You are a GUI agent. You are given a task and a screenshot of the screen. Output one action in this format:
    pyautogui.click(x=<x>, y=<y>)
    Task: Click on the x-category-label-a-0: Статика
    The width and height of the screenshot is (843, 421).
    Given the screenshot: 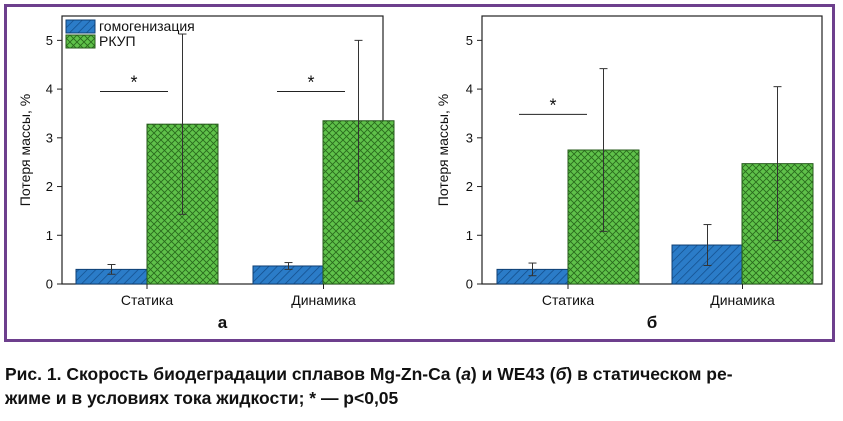 What is the action you would take?
    pyautogui.click(x=147, y=300)
    